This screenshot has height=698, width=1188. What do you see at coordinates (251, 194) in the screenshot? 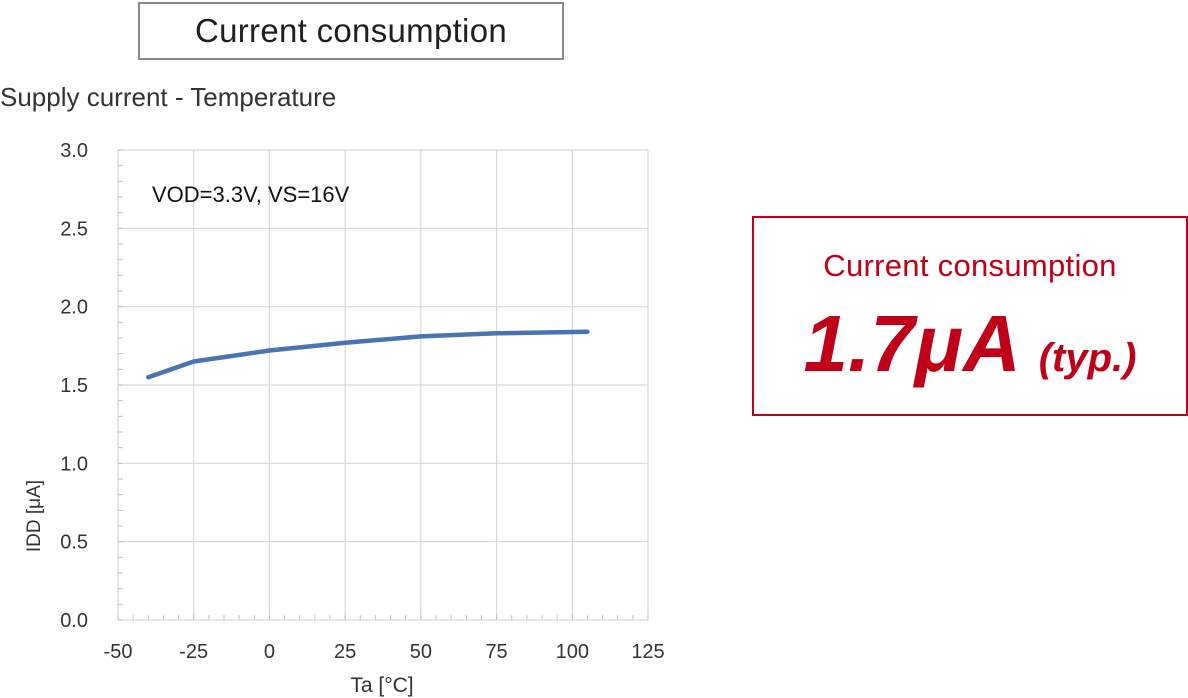
I see `chart-annotation: VOD=3.3V, VS=16V` at bounding box center [251, 194].